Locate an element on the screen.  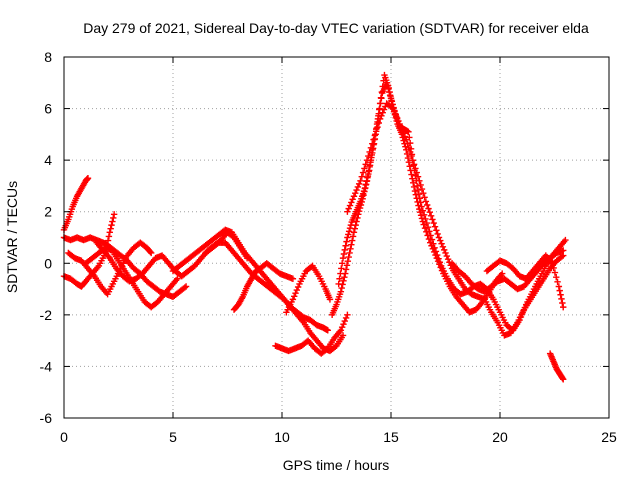
y-tick-labels: -6 -4 -2 0 2 4 6 8 is located at coordinates (46, 237).